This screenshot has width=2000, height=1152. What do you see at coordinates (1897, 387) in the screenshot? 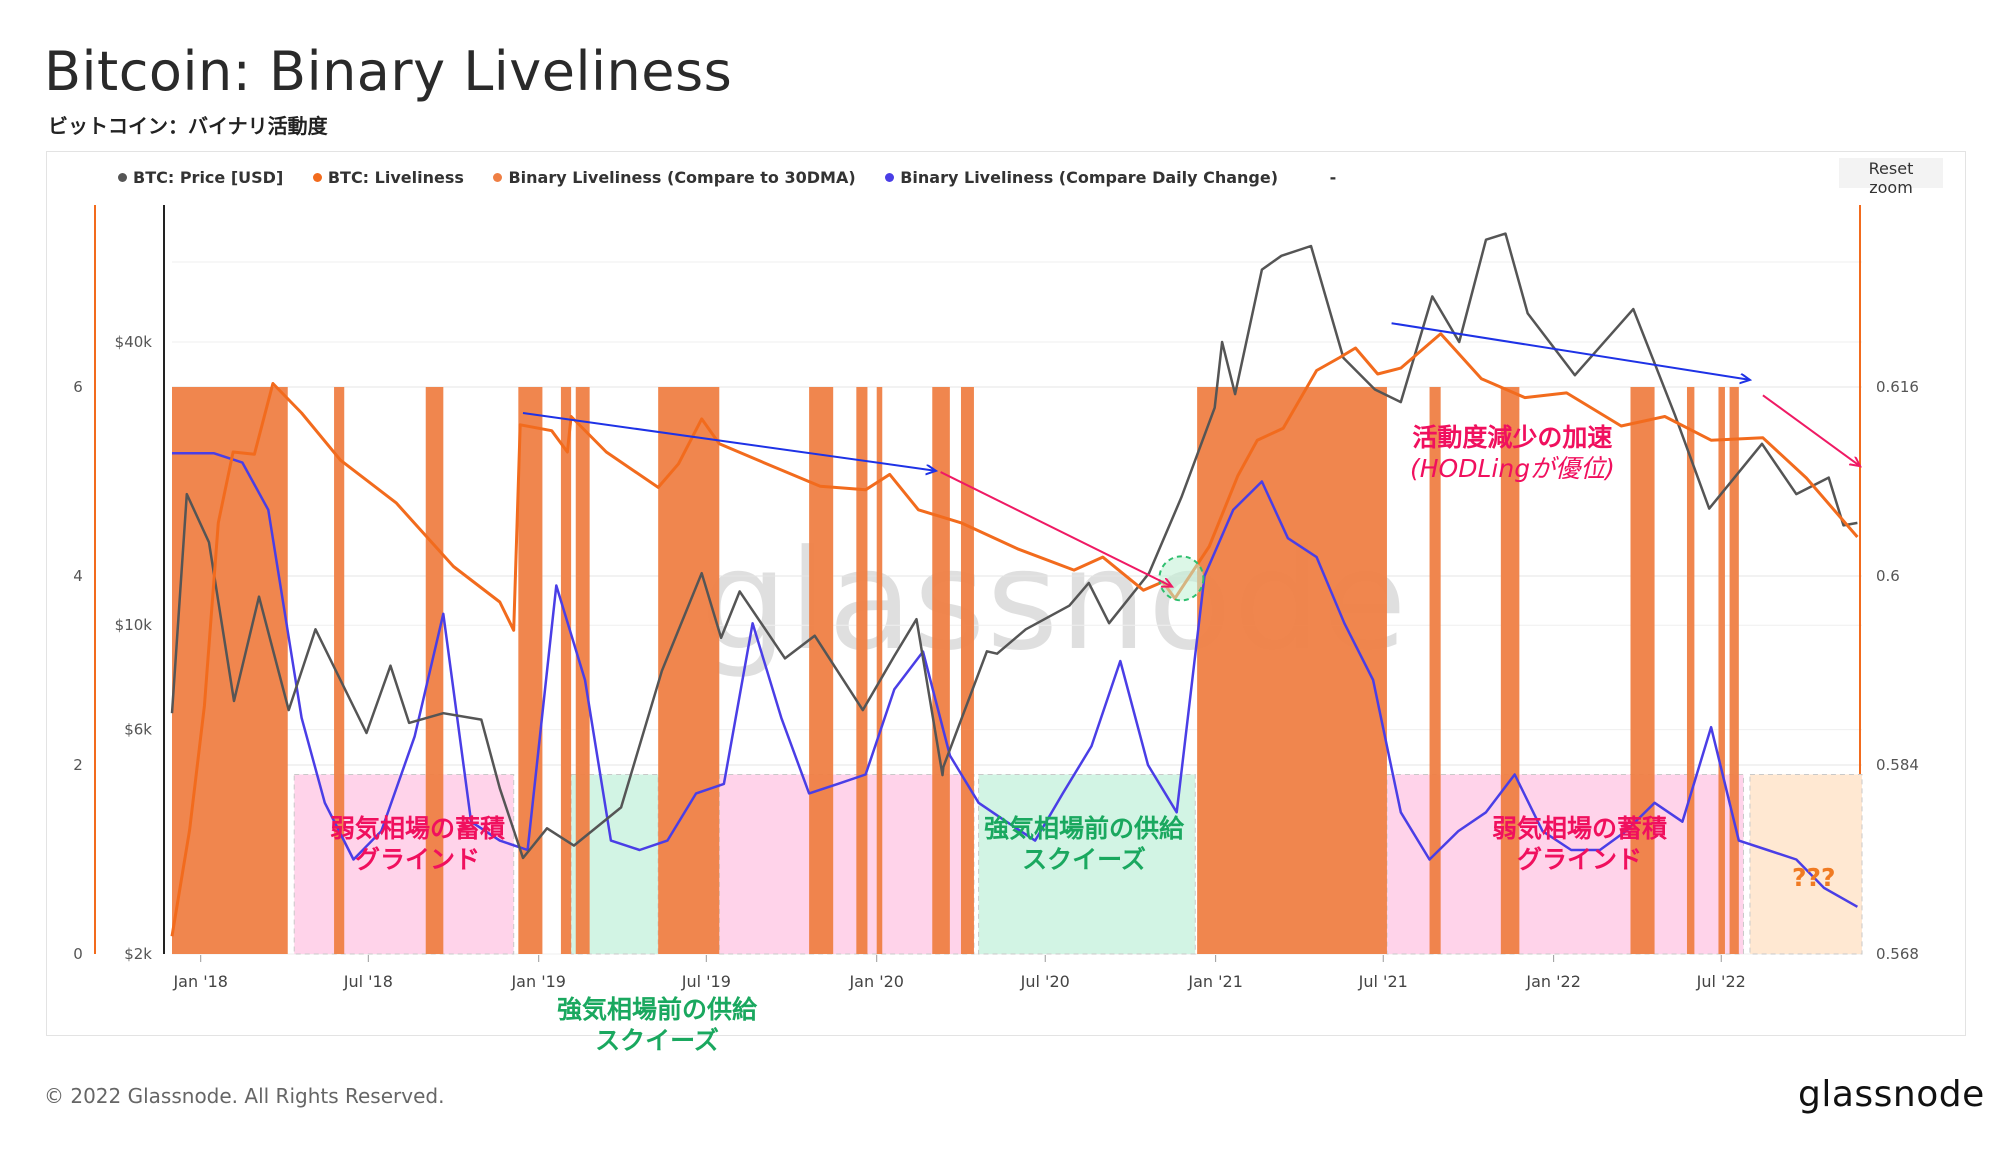
I see `right-tick-label: 0.616` at bounding box center [1897, 387].